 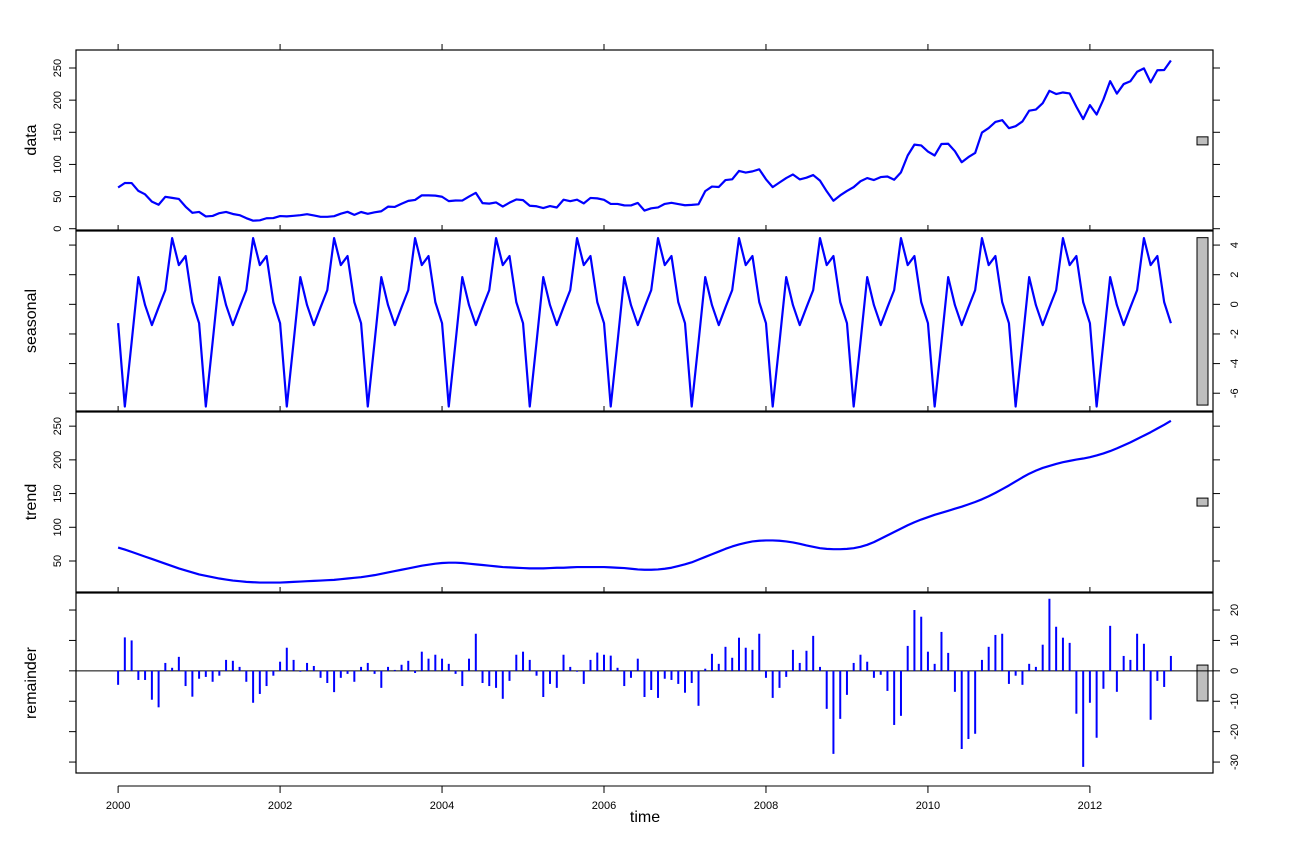 I want to click on y-tick-label: 4, so click(x=1235, y=245).